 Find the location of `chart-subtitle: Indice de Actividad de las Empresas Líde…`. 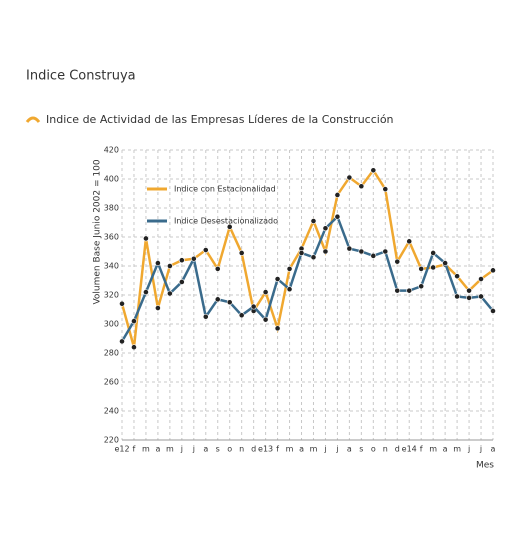

chart-subtitle: Indice de Actividad de las Empresas Líde… is located at coordinates (220, 119).